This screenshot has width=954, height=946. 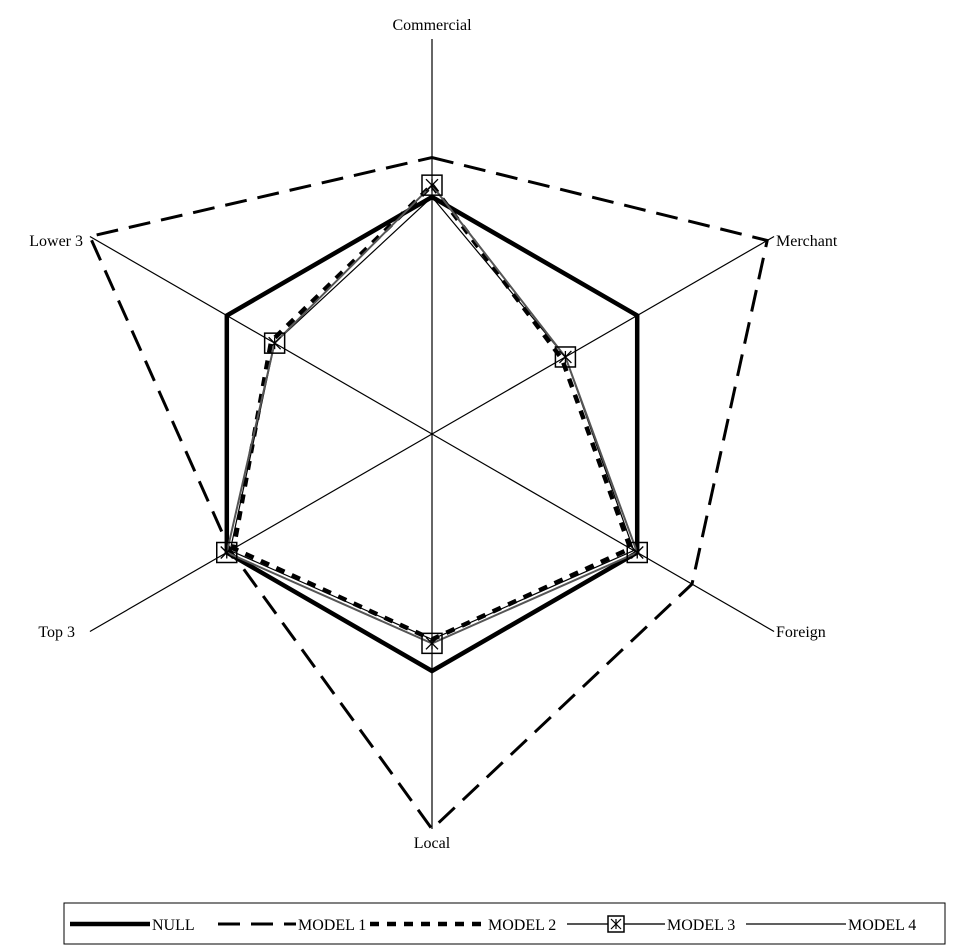 I want to click on axis-line-merchant, so click(x=603, y=335).